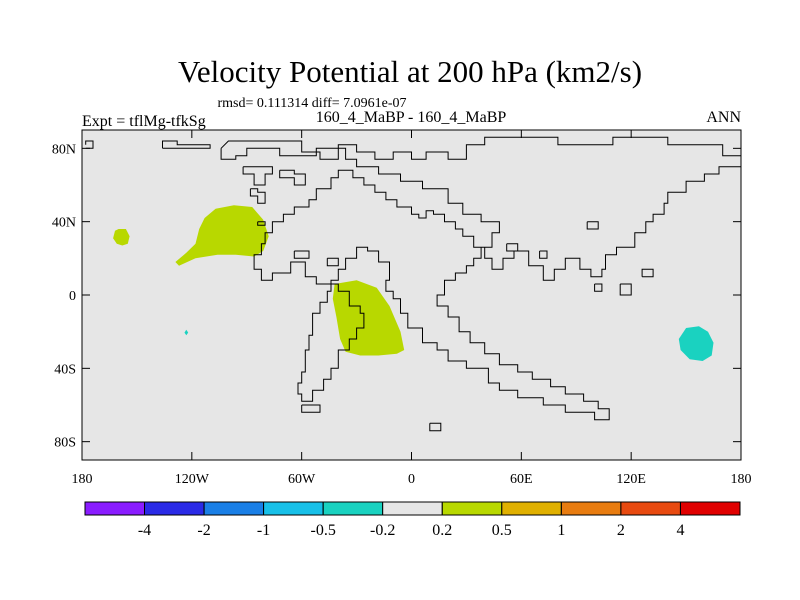 The width and height of the screenshot is (800, 600). Describe the element at coordinates (561, 530) in the screenshot. I see `colorbar-label-7: 1` at that location.